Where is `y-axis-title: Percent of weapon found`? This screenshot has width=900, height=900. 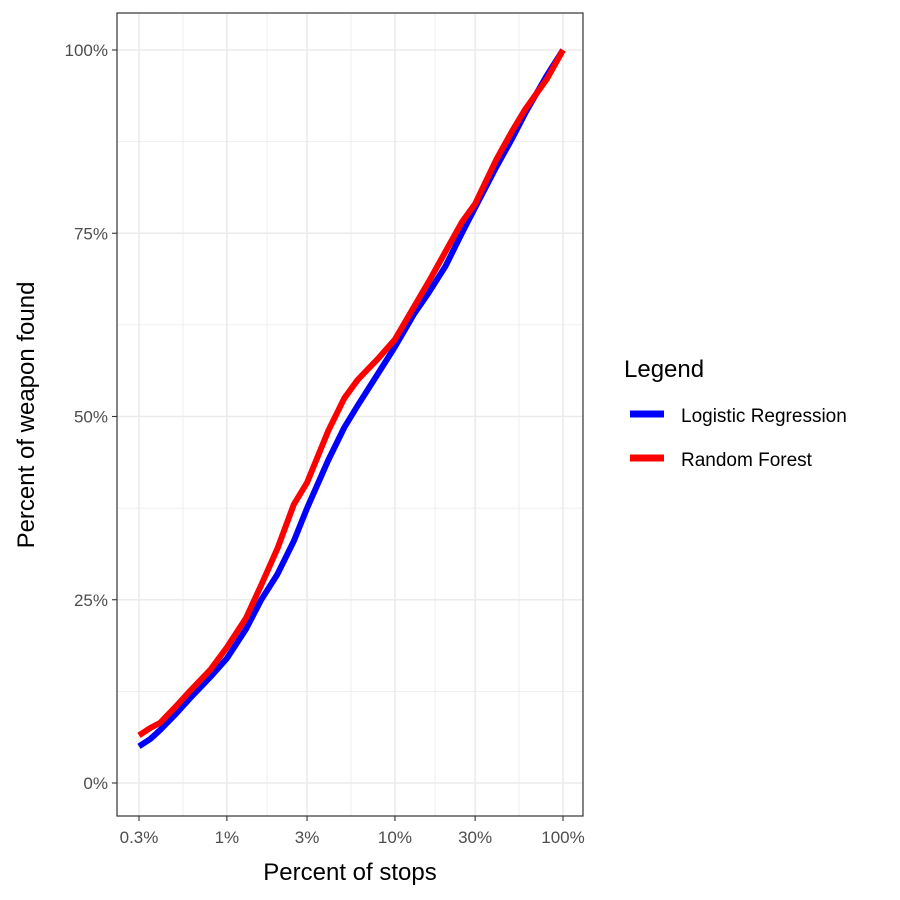 y-axis-title: Percent of weapon found is located at coordinates (26, 415).